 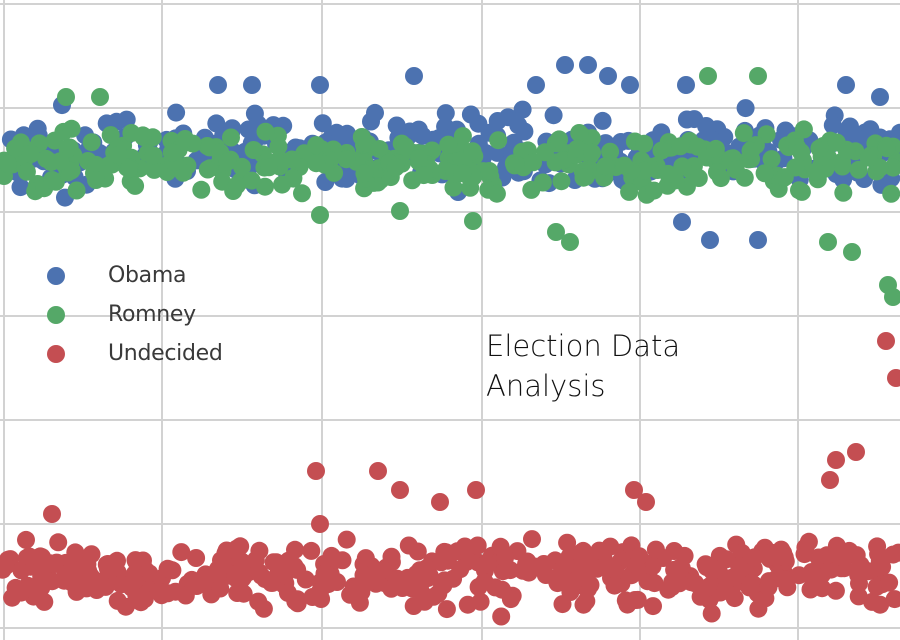 I want to click on overlay-caption: Election Data Analysis, so click(x=583, y=366).